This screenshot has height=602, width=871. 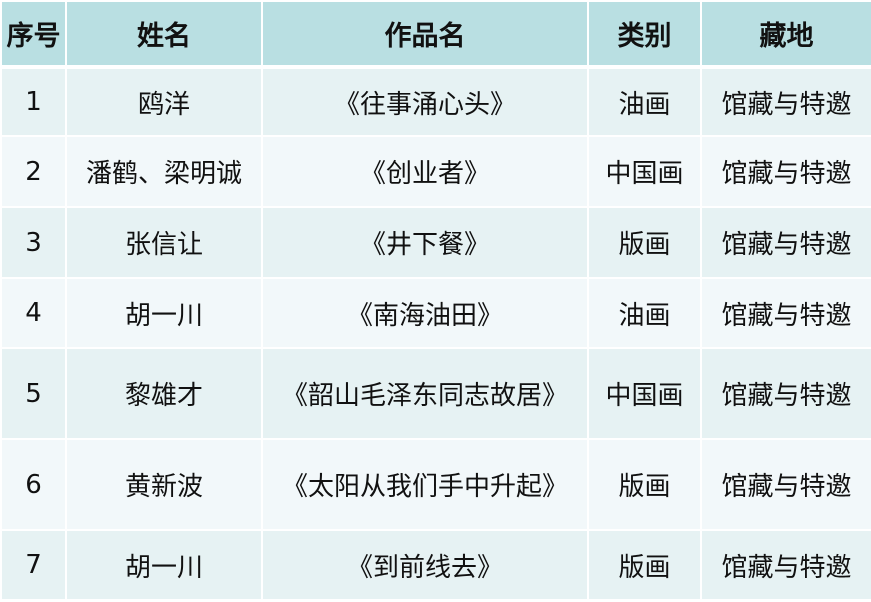 What do you see at coordinates (33, 484) in the screenshot?
I see `cell-no: 6` at bounding box center [33, 484].